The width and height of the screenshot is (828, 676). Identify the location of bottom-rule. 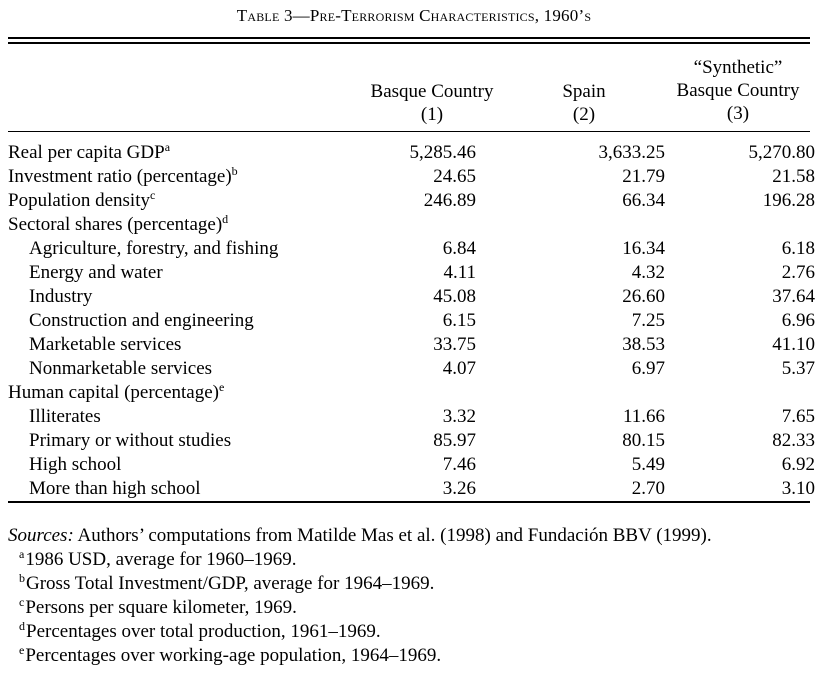
(409, 502).